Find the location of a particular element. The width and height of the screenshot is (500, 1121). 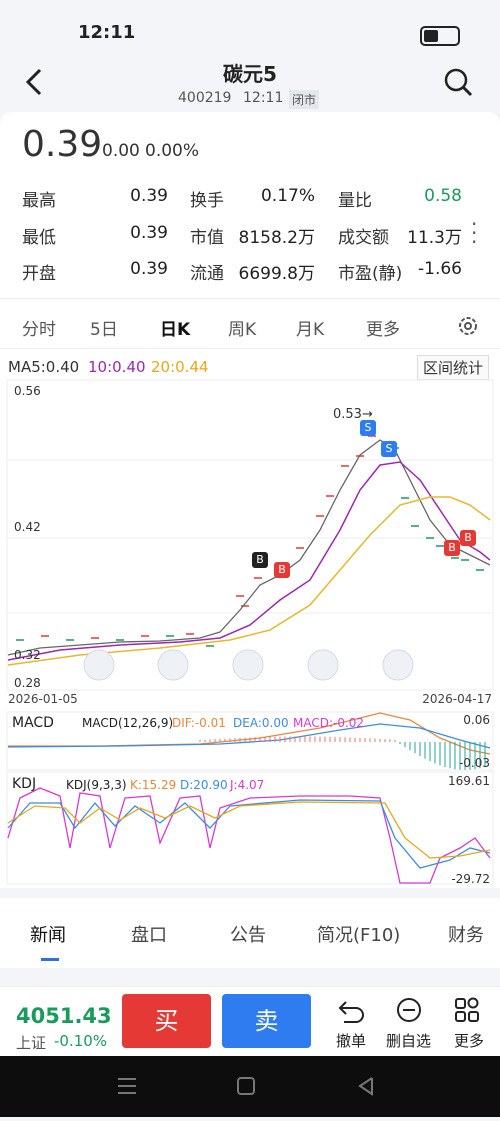

stat-value: 11.3万 is located at coordinates (434, 238).